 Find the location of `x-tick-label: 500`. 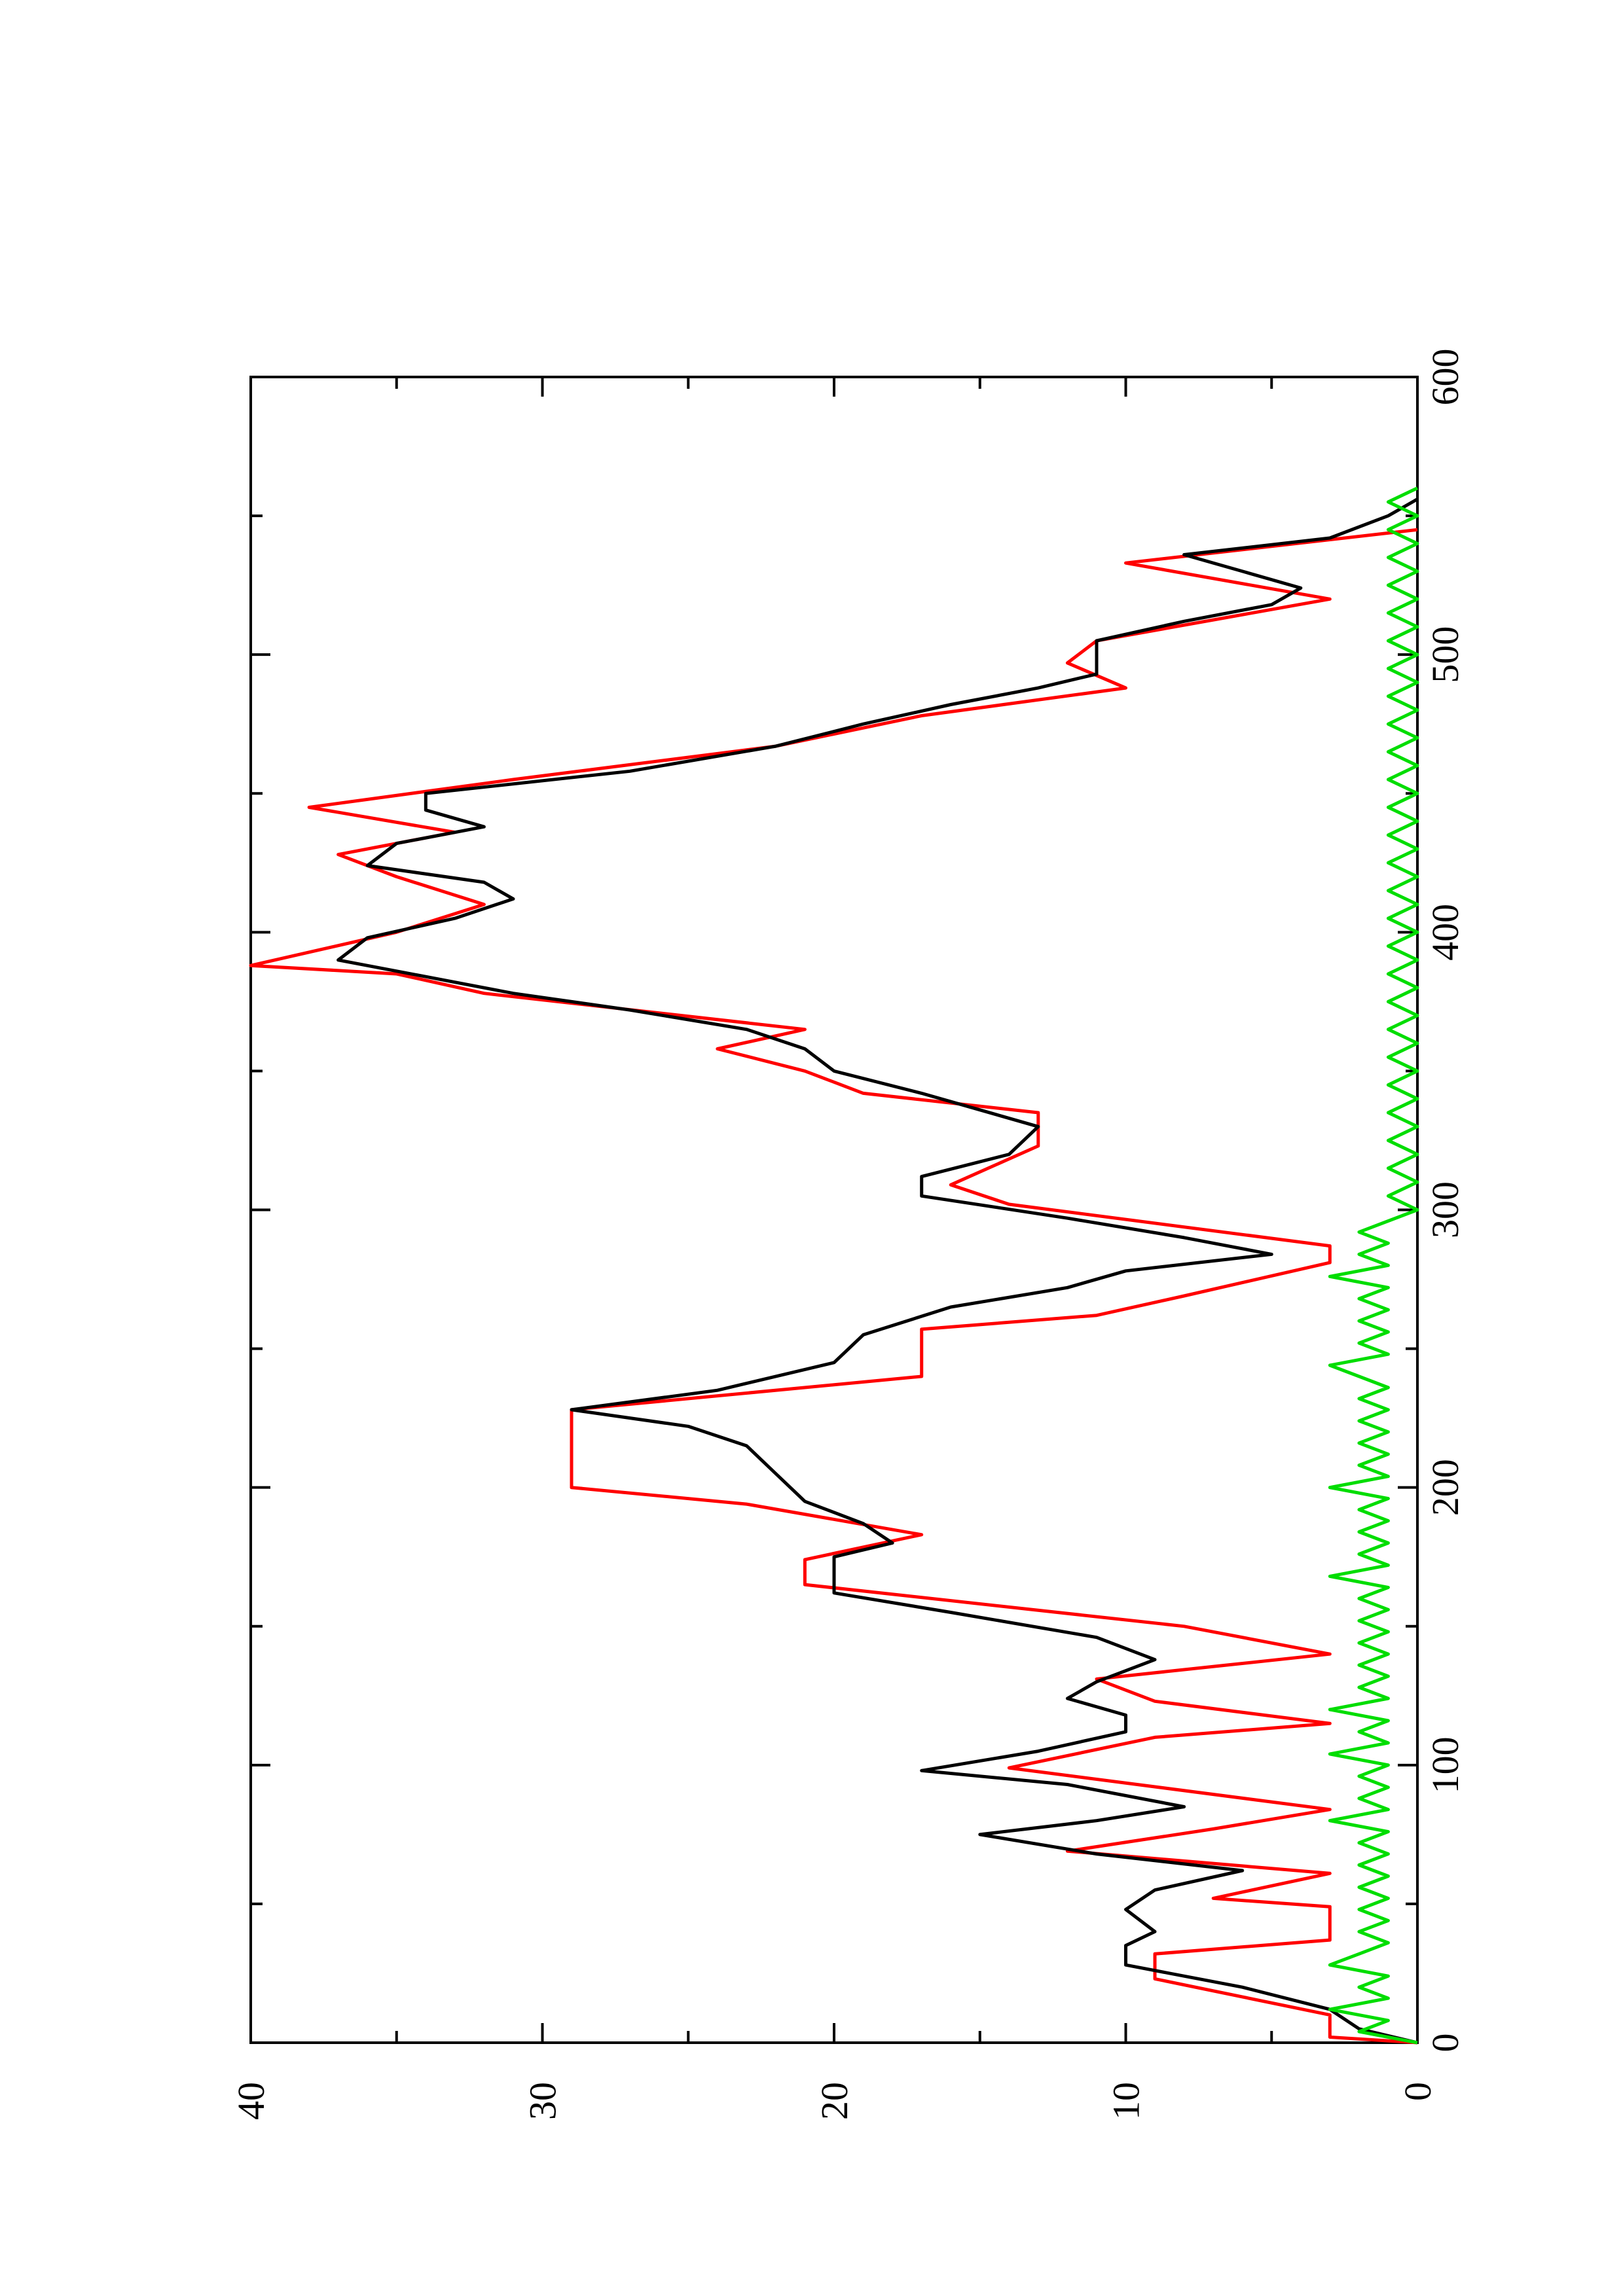

x-tick-label: 500 is located at coordinates (1445, 654).